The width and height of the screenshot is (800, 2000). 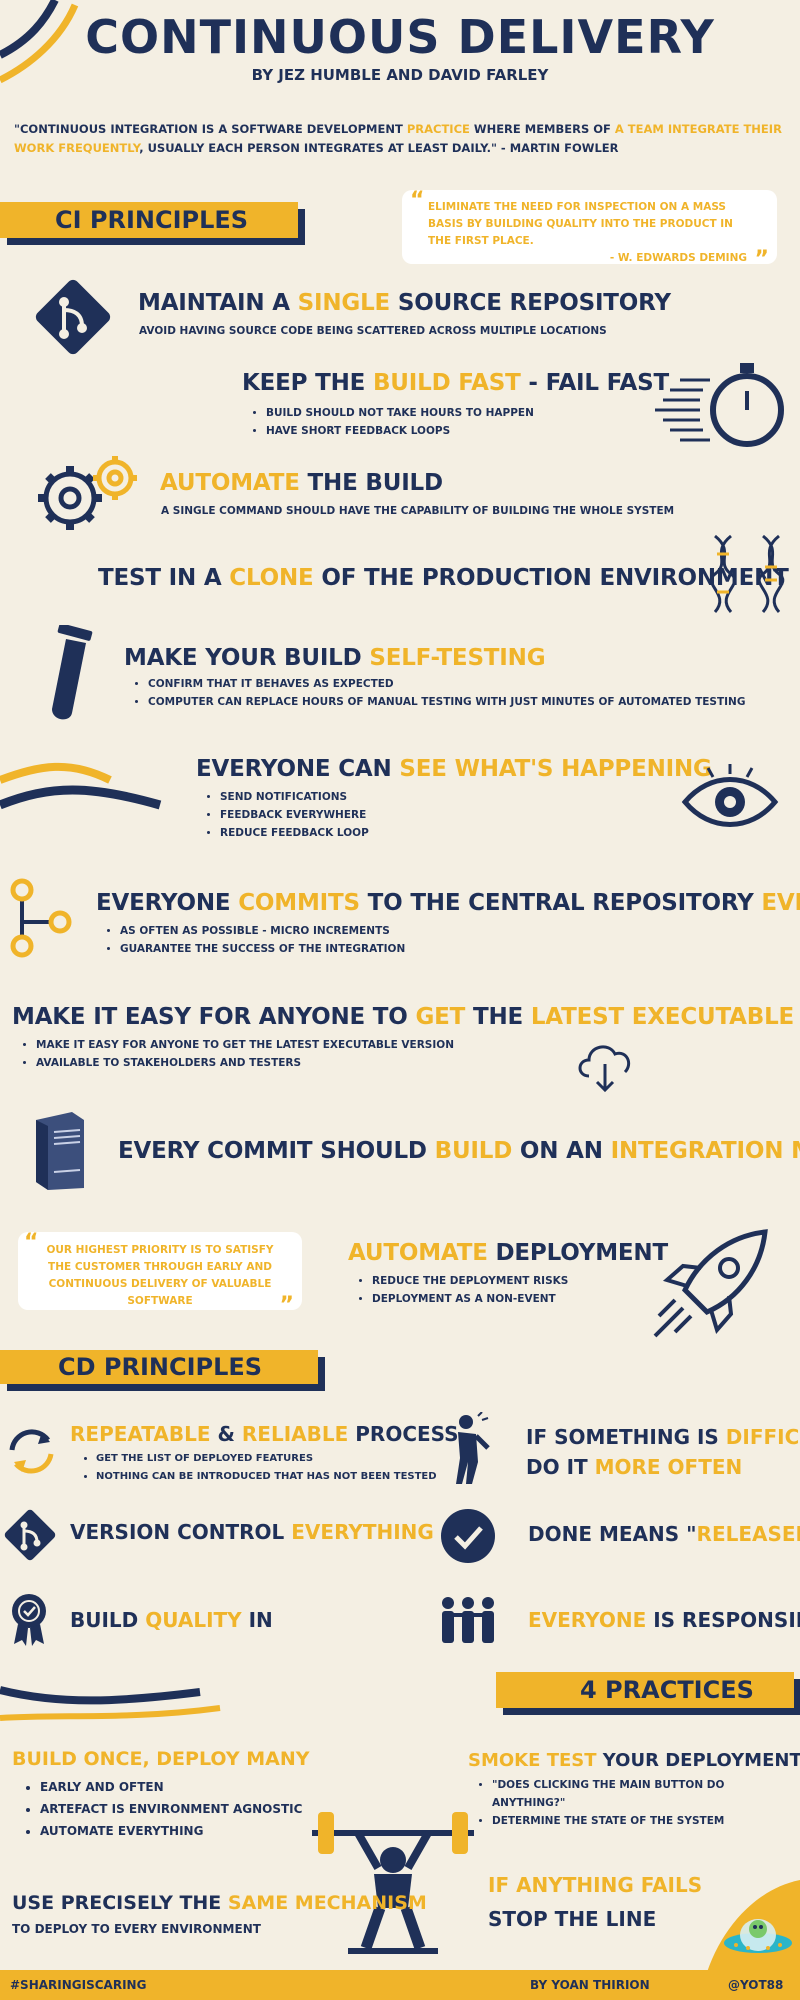 What do you see at coordinates (136, 1929) in the screenshot?
I see `same-mechanism-desc: TO DEPLOY TO EVERY ENVIRONMENT` at bounding box center [136, 1929].